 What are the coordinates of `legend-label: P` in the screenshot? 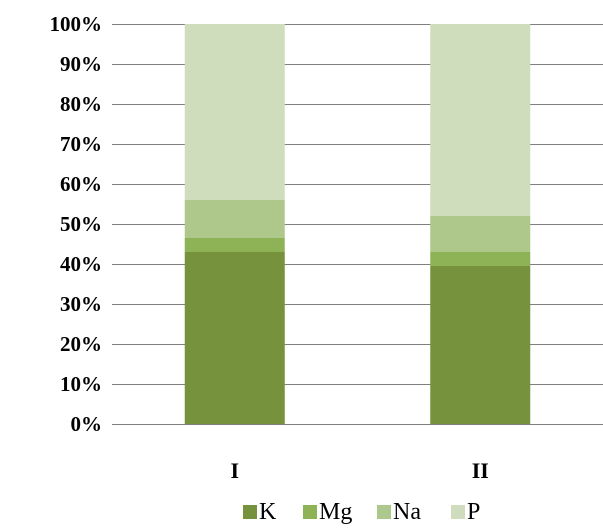 It's located at (473, 512).